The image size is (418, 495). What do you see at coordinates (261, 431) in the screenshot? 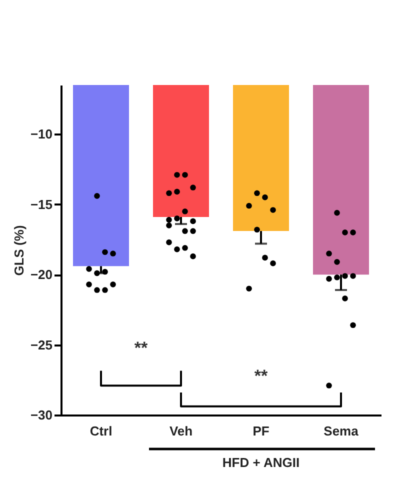
I see `x-tick-label: PF` at bounding box center [261, 431].